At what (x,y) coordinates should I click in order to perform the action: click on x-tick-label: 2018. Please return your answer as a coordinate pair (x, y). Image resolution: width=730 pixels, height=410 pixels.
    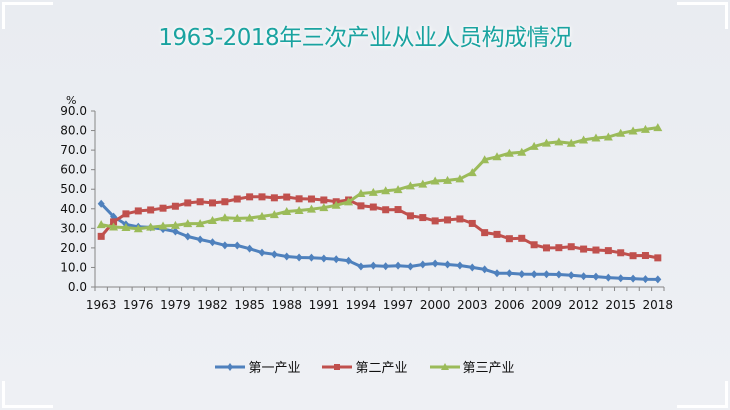
    Looking at the image, I should click on (658, 305).